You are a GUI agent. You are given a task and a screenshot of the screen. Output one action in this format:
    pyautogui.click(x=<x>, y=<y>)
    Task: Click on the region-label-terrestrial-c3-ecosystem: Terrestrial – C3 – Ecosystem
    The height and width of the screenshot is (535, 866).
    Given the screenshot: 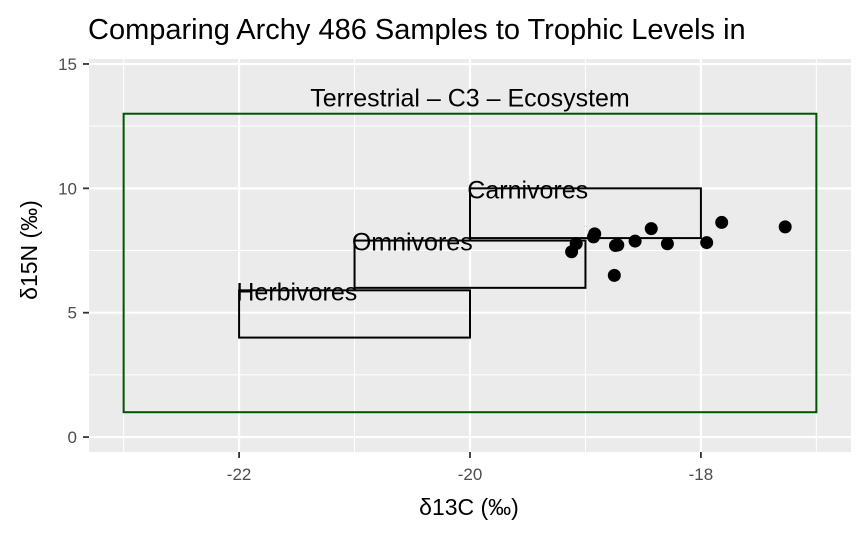 What is the action you would take?
    pyautogui.click(x=470, y=98)
    